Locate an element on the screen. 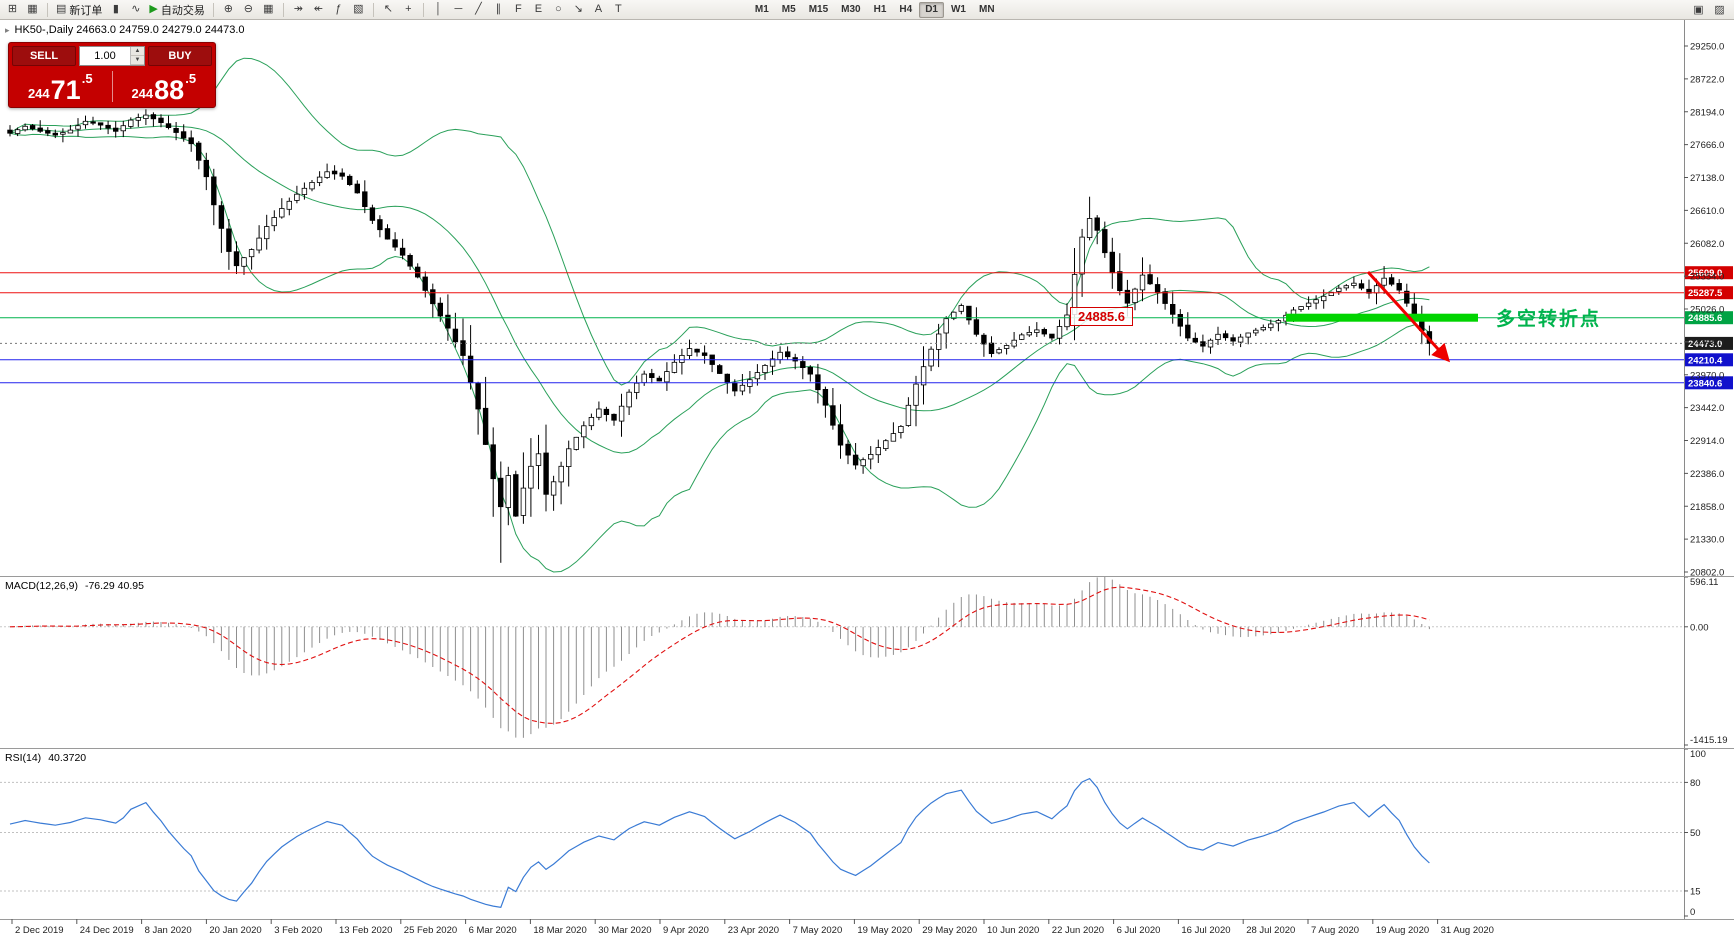  price-axis-label: 24498.0 is located at coordinates (1707, 342).